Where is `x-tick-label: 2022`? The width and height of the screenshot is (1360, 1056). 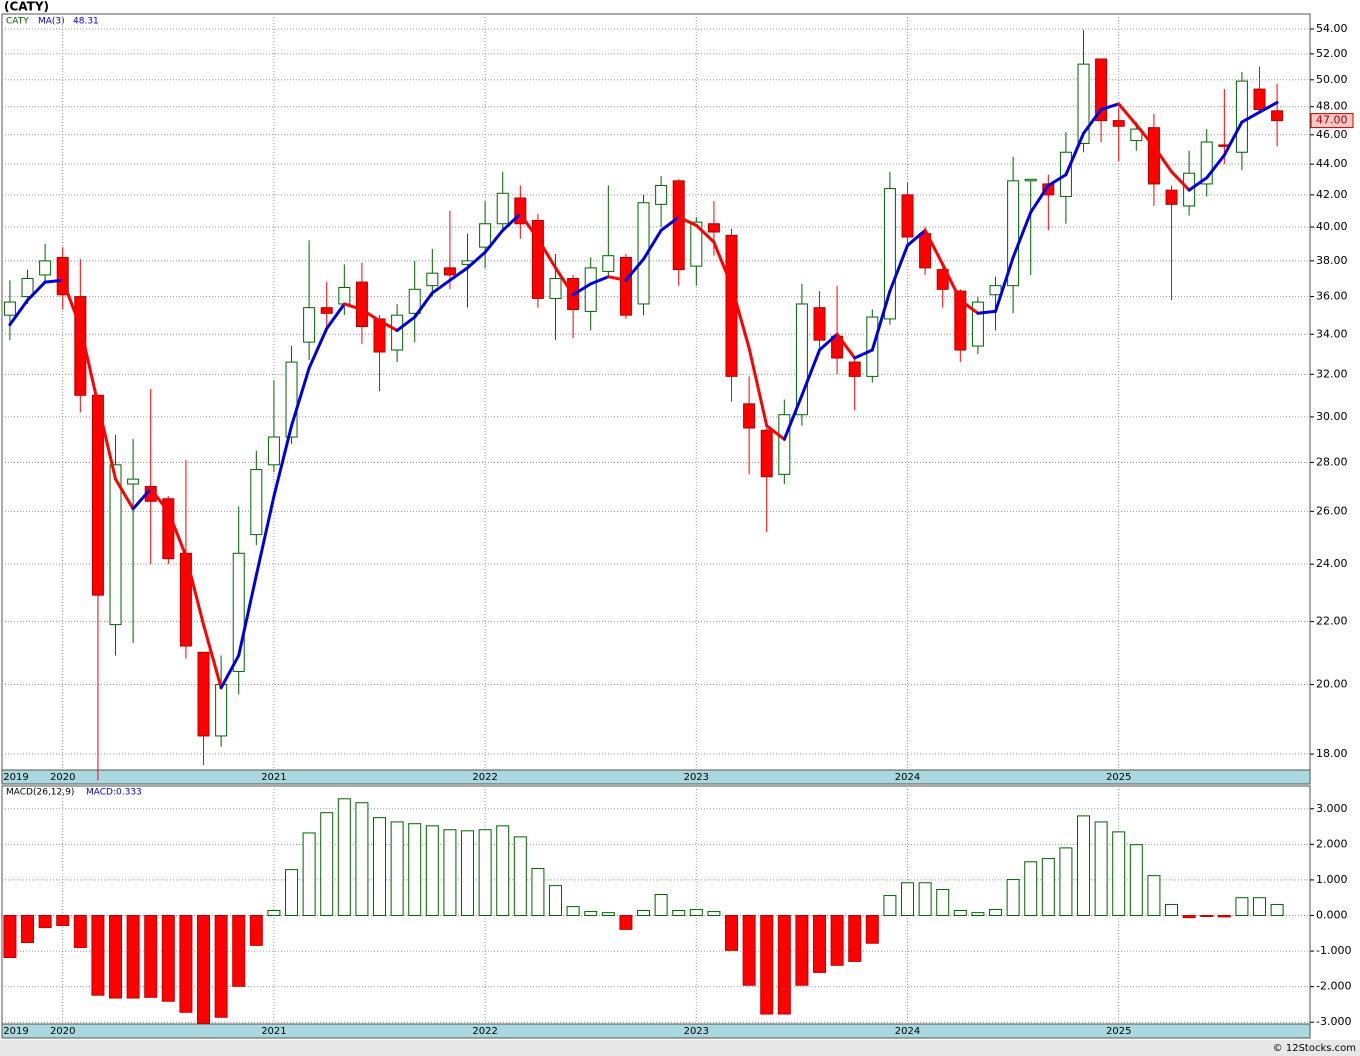 x-tick-label: 2022 is located at coordinates (484, 1031).